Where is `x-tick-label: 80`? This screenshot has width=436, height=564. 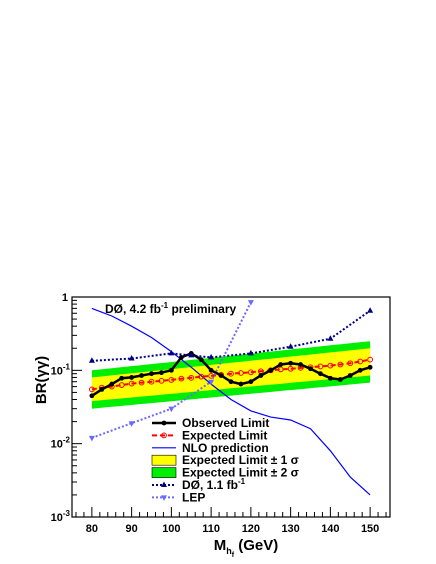
x-tick-label: 80 is located at coordinates (92, 529).